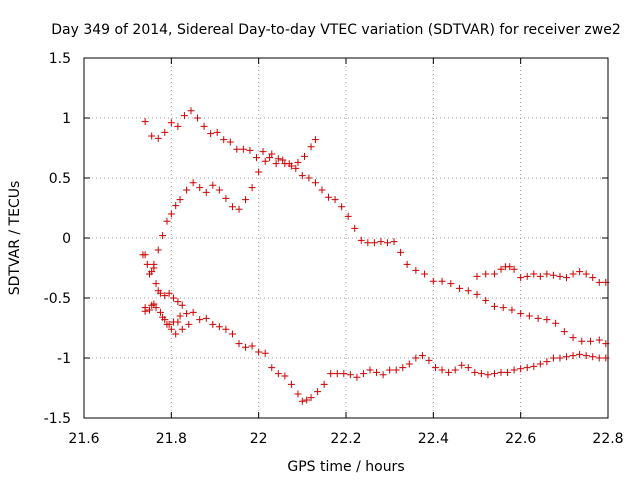  I want to click on x-tick-label: 21.6, so click(83, 439).